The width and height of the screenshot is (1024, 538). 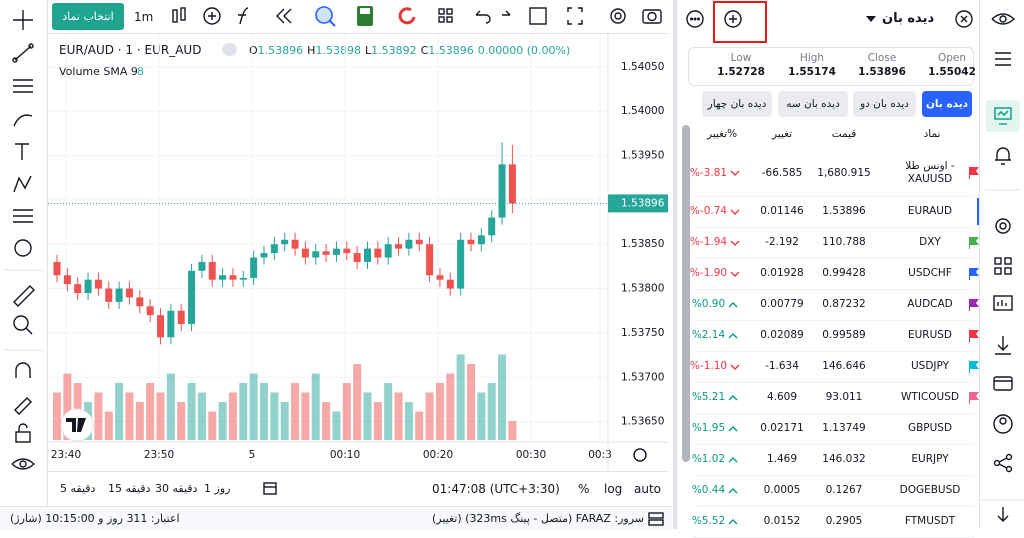 What do you see at coordinates (733, 19) in the screenshot?
I see `add-symbol-button` at bounding box center [733, 19].